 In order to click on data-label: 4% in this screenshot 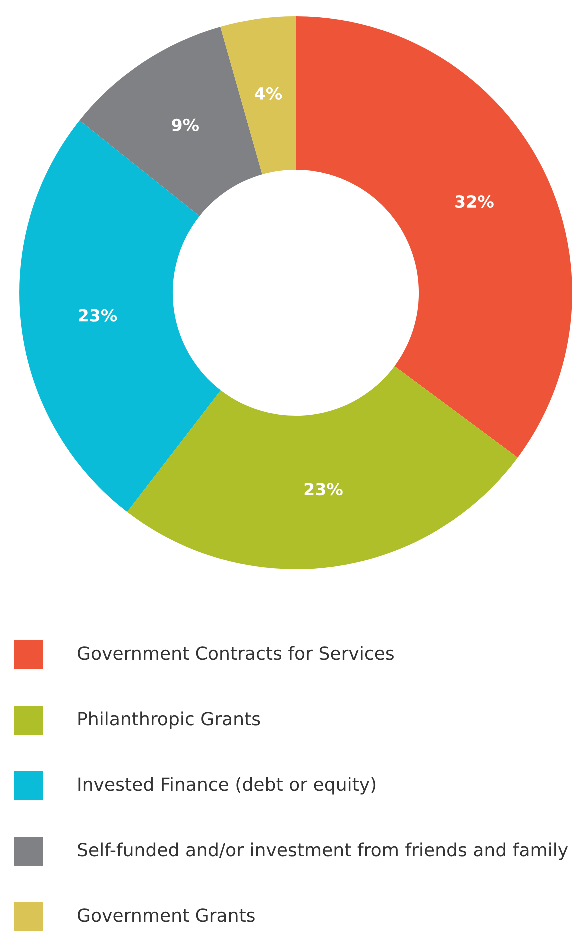, I will do `click(268, 93)`.